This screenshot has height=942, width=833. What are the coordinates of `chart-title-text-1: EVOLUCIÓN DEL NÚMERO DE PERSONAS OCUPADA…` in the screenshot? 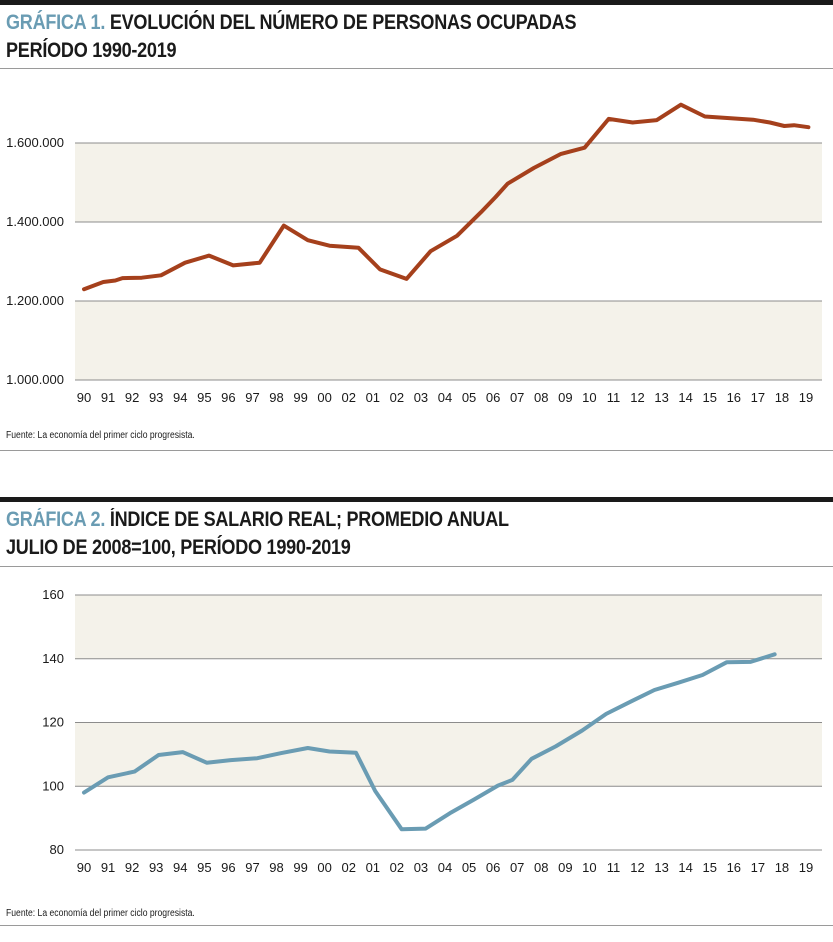 It's located at (341, 22).